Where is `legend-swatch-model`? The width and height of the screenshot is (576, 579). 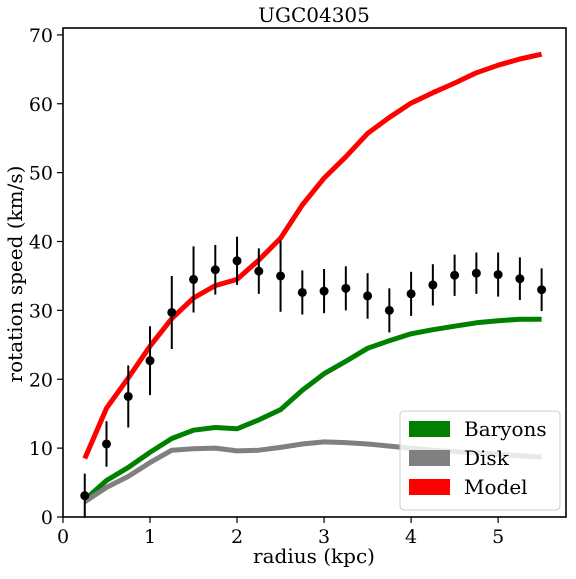
legend-swatch-model is located at coordinates (429, 487).